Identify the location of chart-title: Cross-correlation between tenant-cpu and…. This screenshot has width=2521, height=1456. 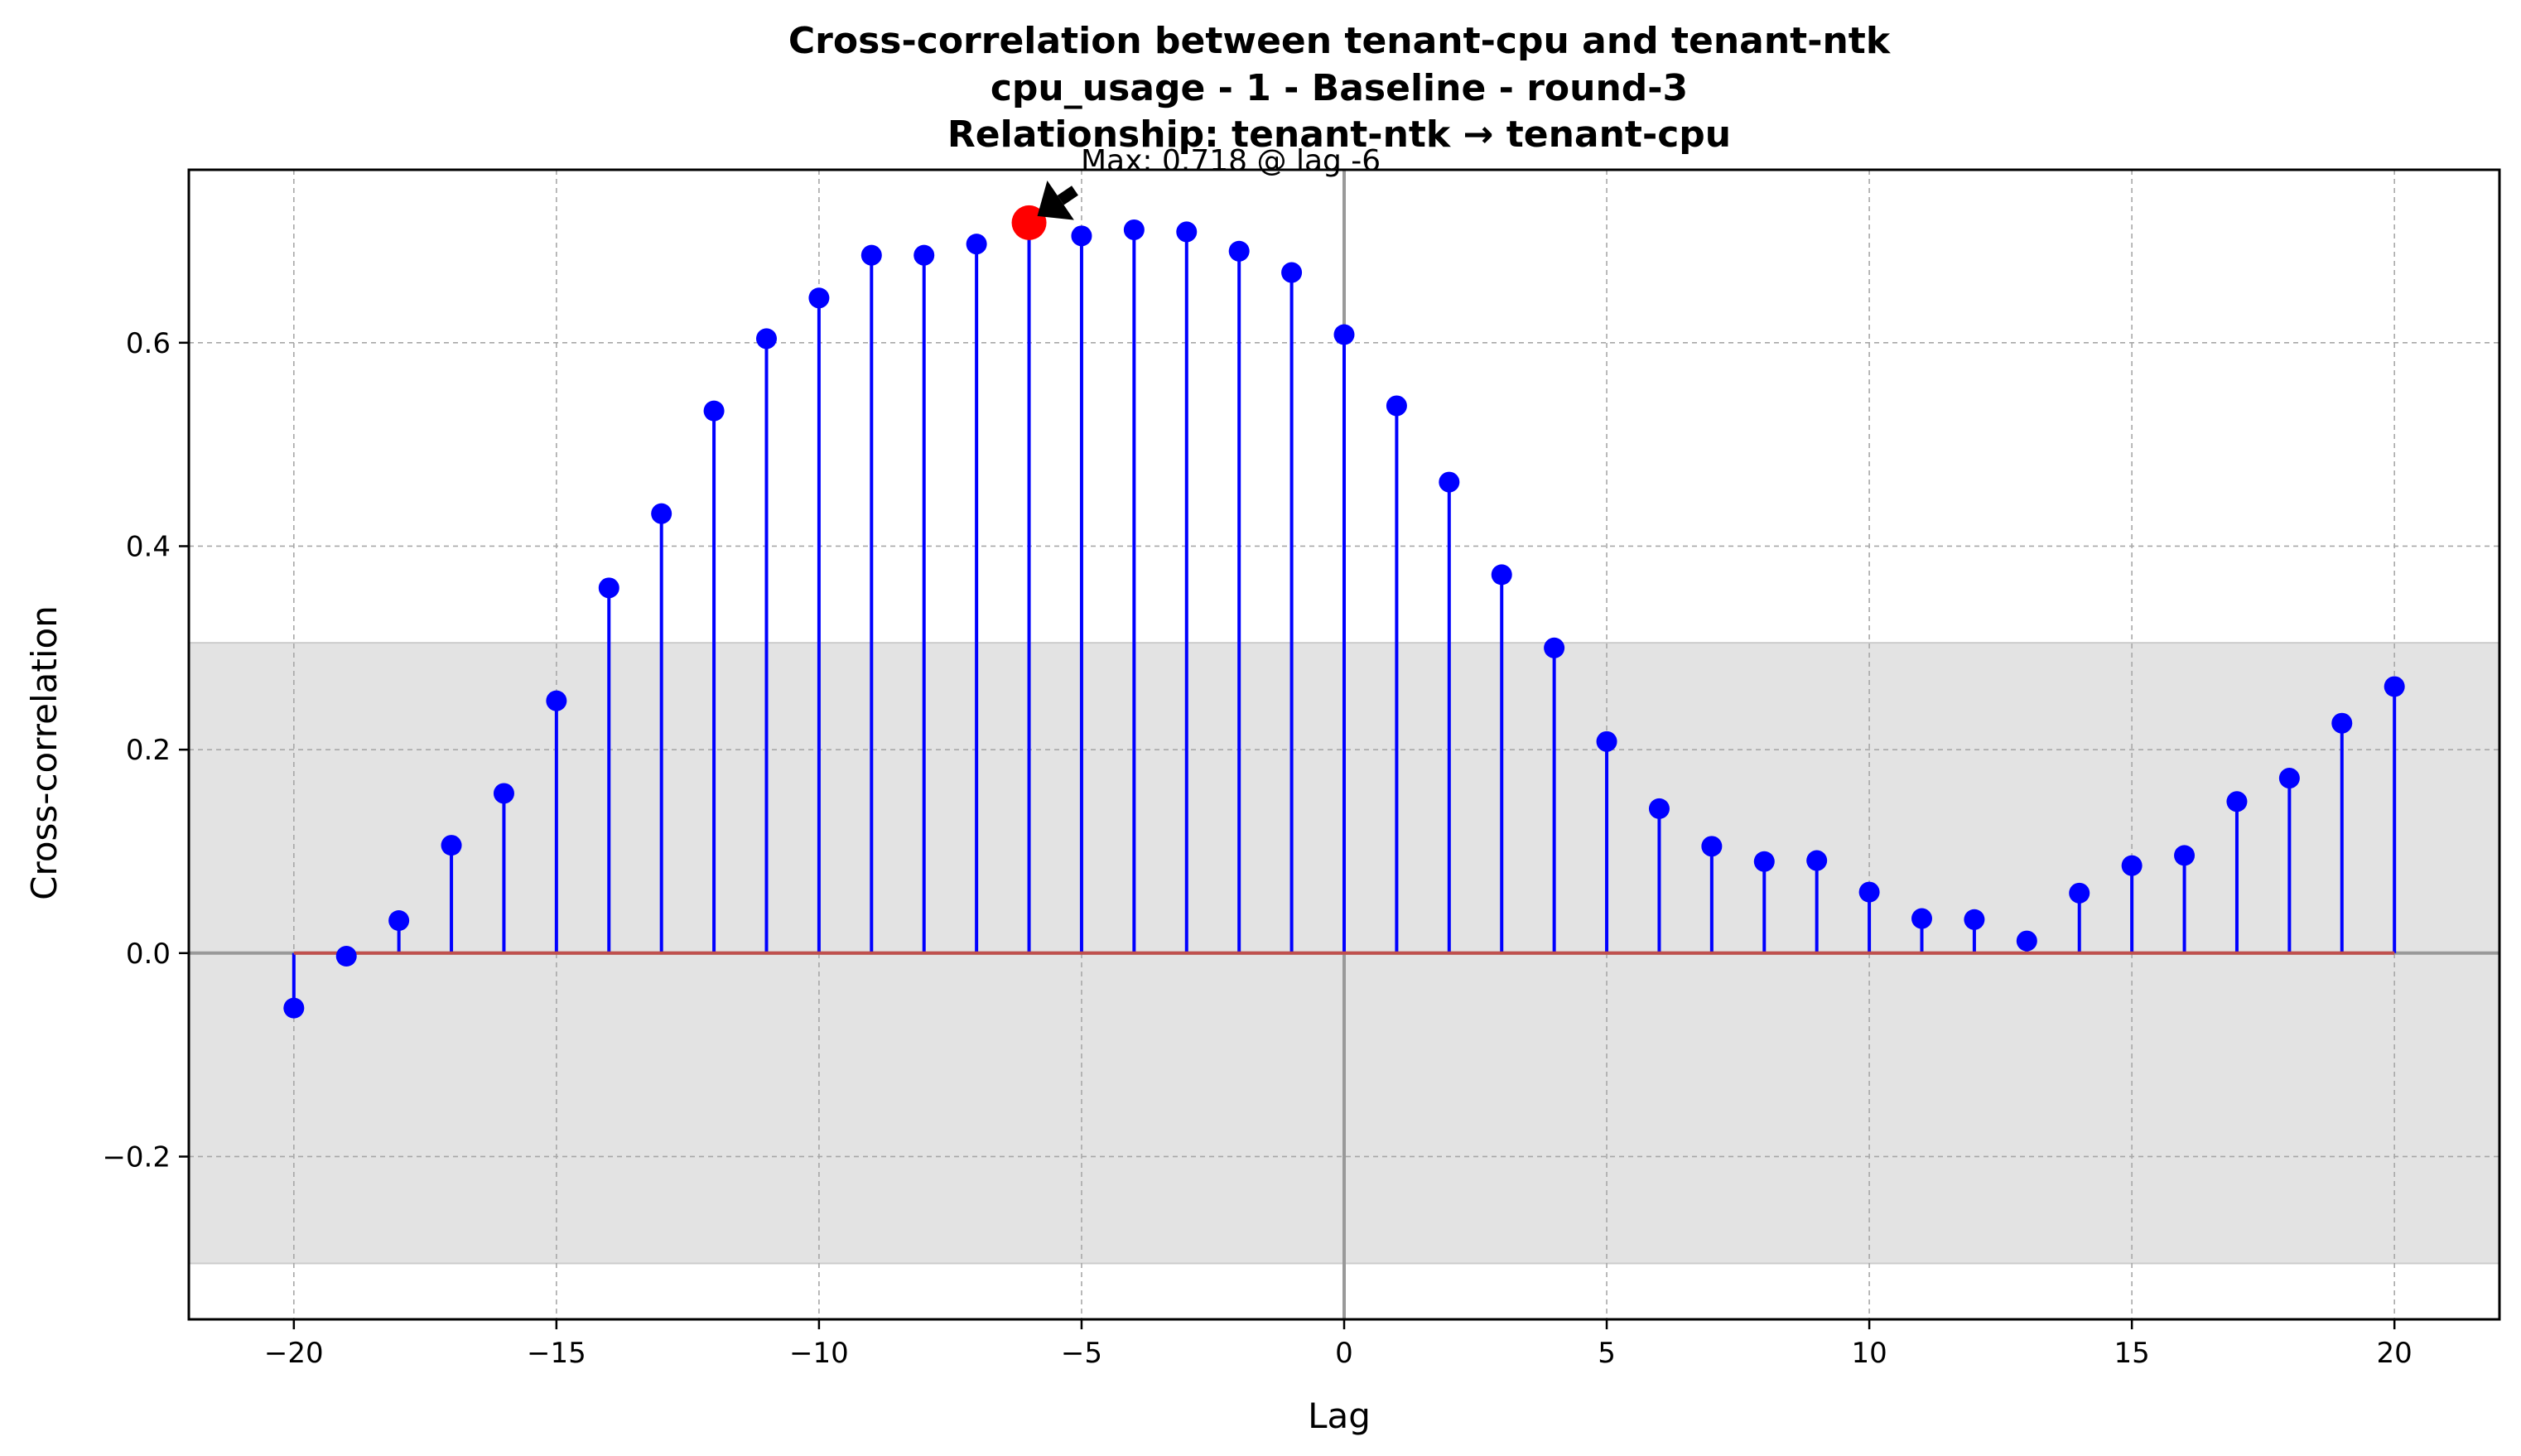
(1340, 88).